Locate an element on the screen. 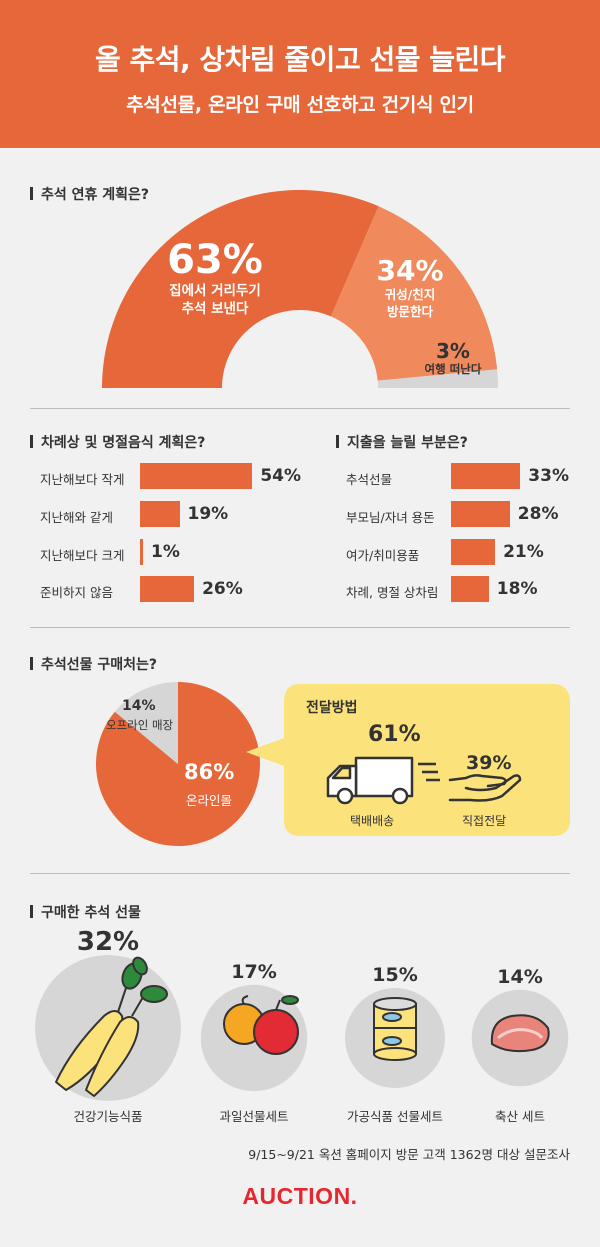  bar-value-label: 18% is located at coordinates (517, 589).